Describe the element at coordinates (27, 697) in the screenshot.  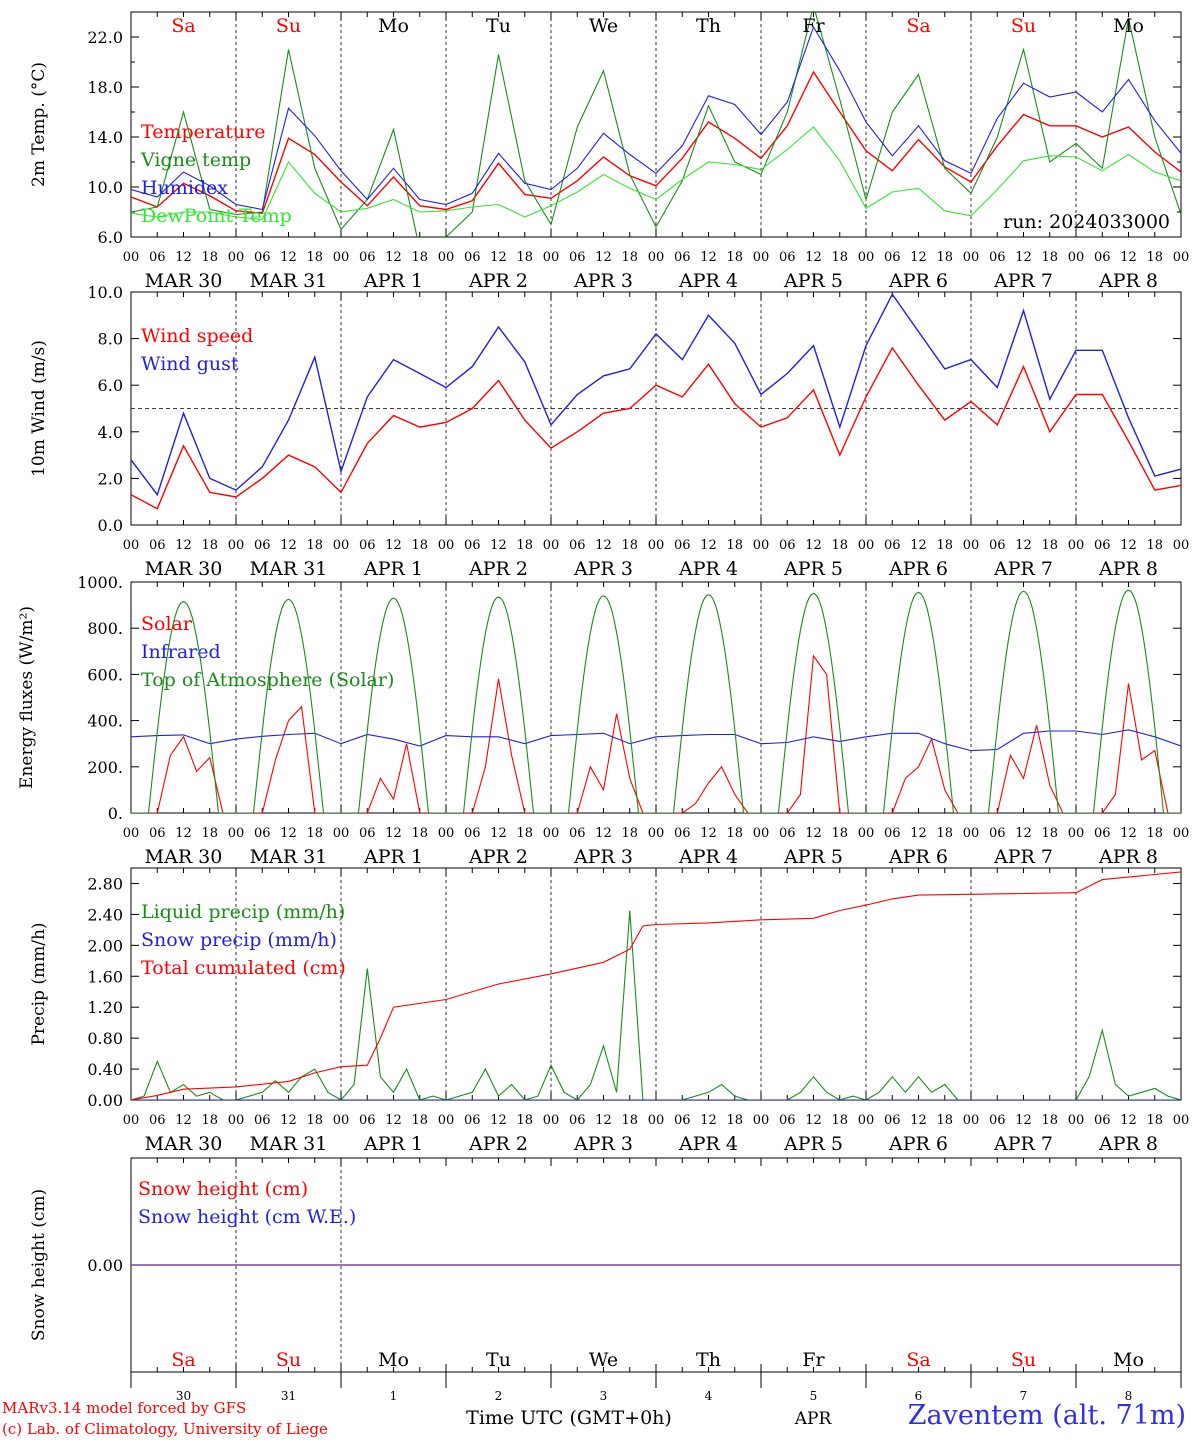
I see `y-axis-label: Energy fluxes (W/m²)` at that location.